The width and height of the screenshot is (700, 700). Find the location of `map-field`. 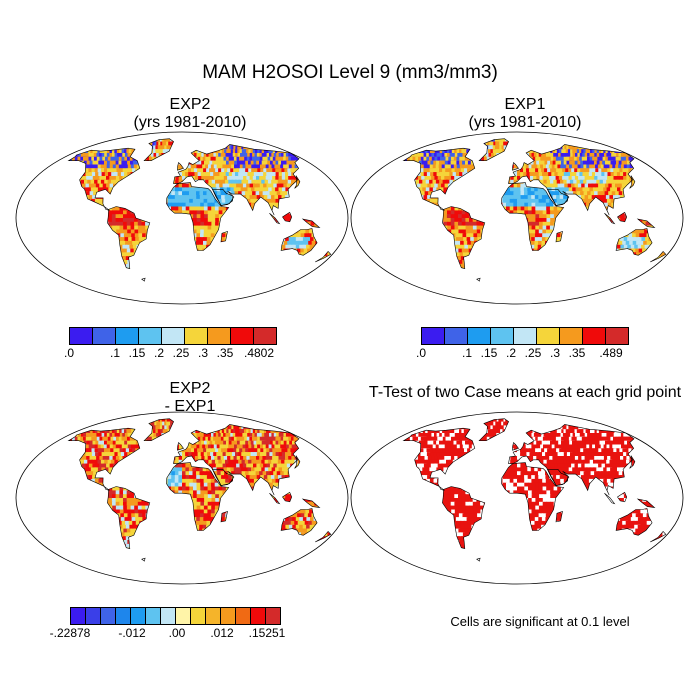

map-field is located at coordinates (534, 205).